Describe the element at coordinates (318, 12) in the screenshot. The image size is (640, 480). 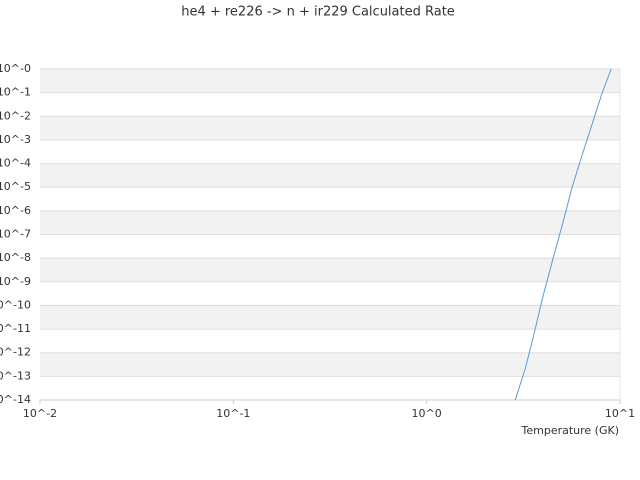
I see `chart-title: he4 + re226 -> n + ir229 Calculated Rate` at that location.